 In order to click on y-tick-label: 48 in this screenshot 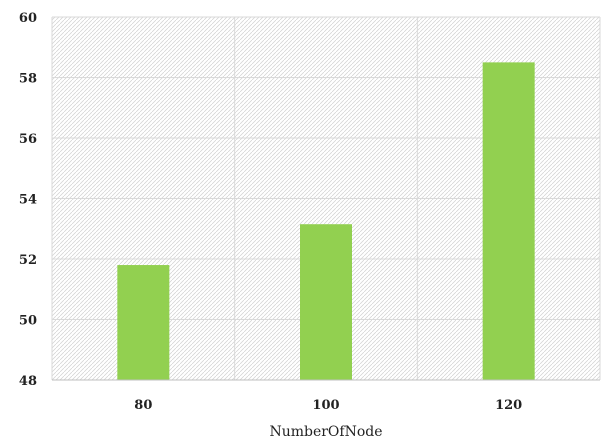, I will do `click(28, 381)`.